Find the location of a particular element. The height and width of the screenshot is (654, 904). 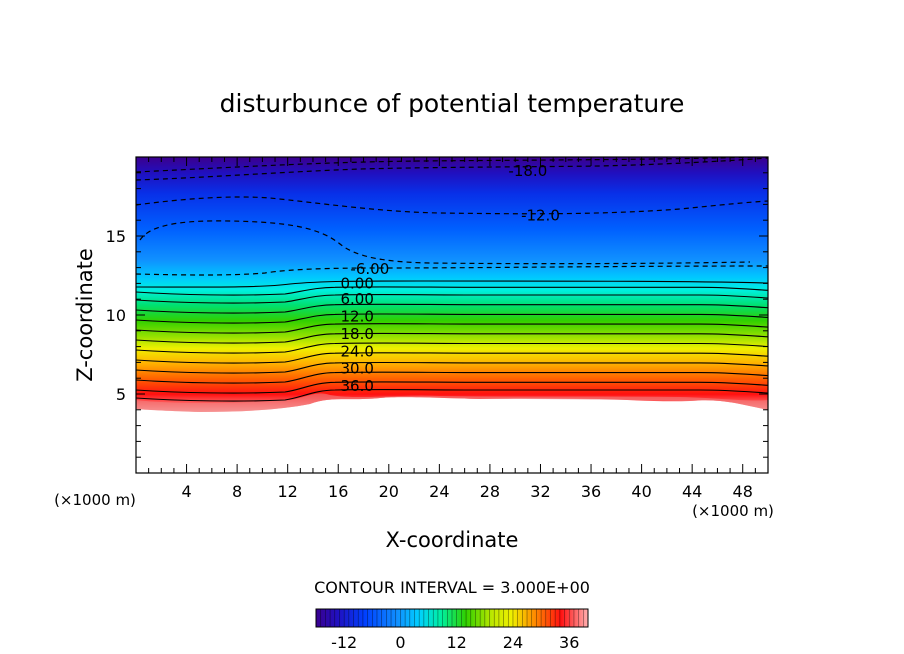

colorbar-tick-label: -12 is located at coordinates (344, 642).